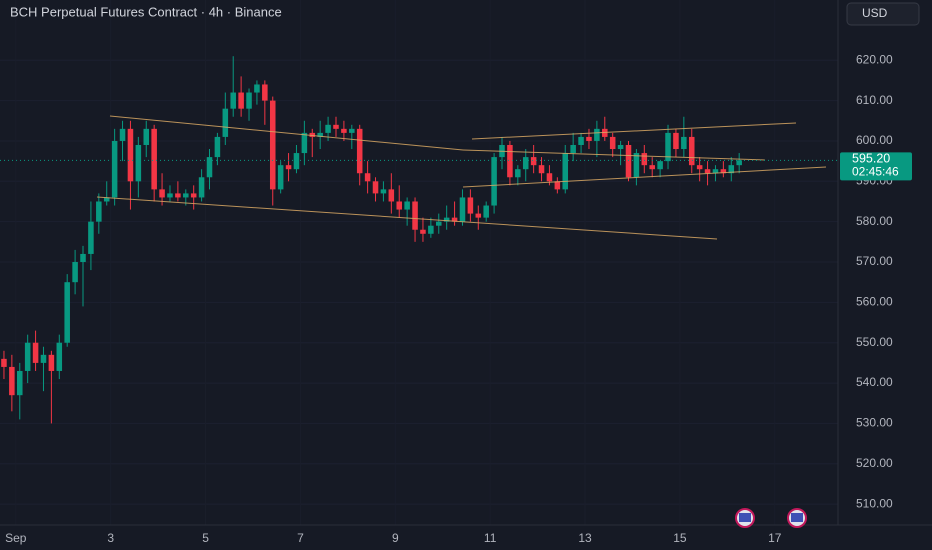 Image resolution: width=932 pixels, height=550 pixels. I want to click on x-tick-label: 17, so click(775, 538).